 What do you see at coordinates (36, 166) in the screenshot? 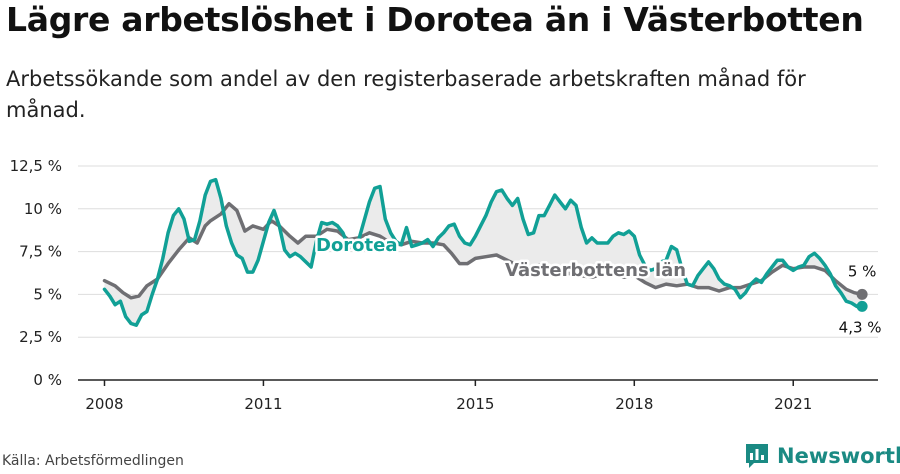
I see `y-tick-label: 12,5 %` at bounding box center [36, 166].